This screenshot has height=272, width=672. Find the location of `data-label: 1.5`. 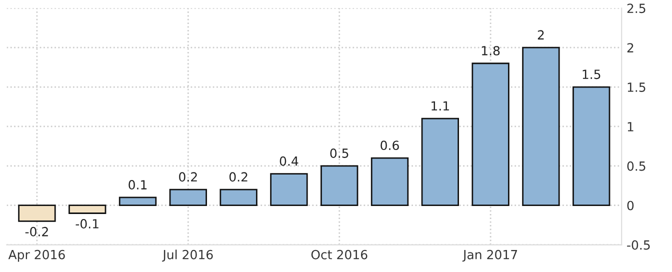

data-label: 1.5 is located at coordinates (591, 75).